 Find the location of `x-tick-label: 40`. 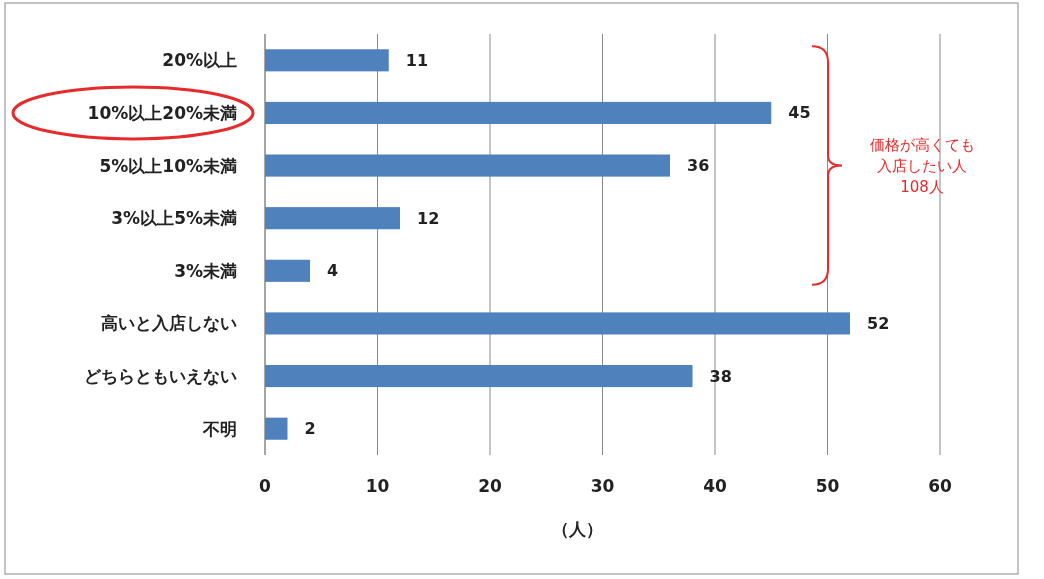

x-tick-label: 40 is located at coordinates (715, 486).